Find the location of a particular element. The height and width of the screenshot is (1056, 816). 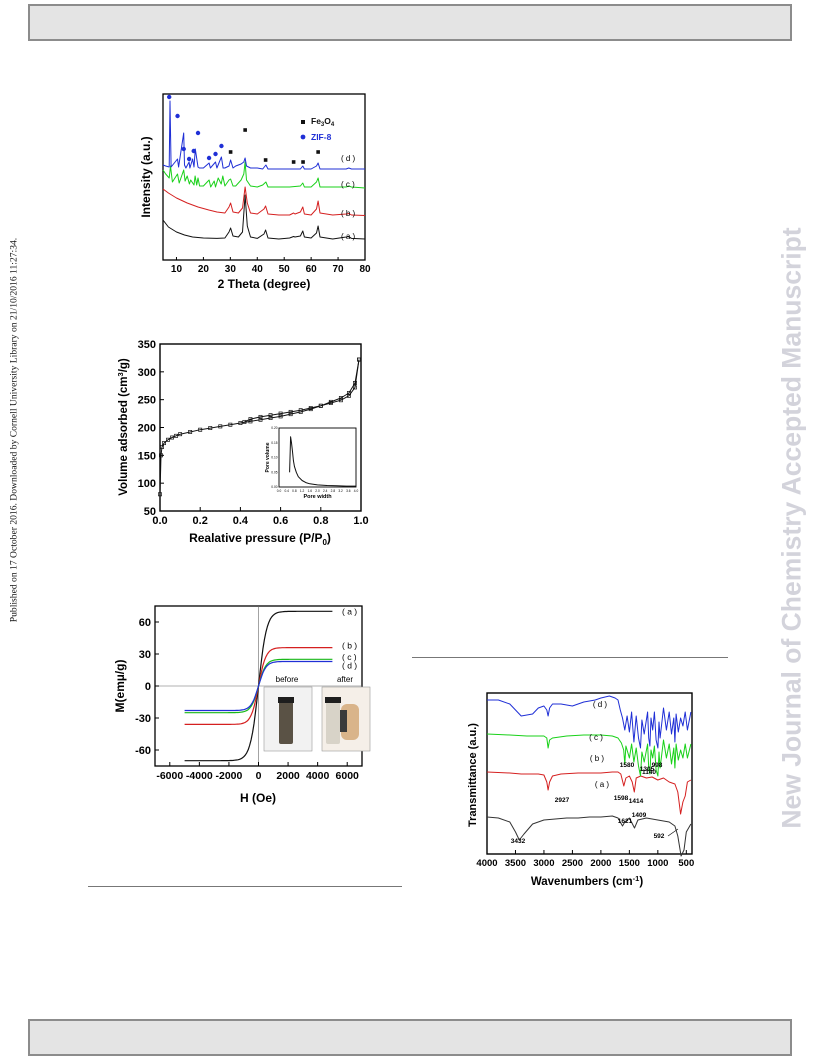

ftir-x-tick-label: 2000 is located at coordinates (600, 863).